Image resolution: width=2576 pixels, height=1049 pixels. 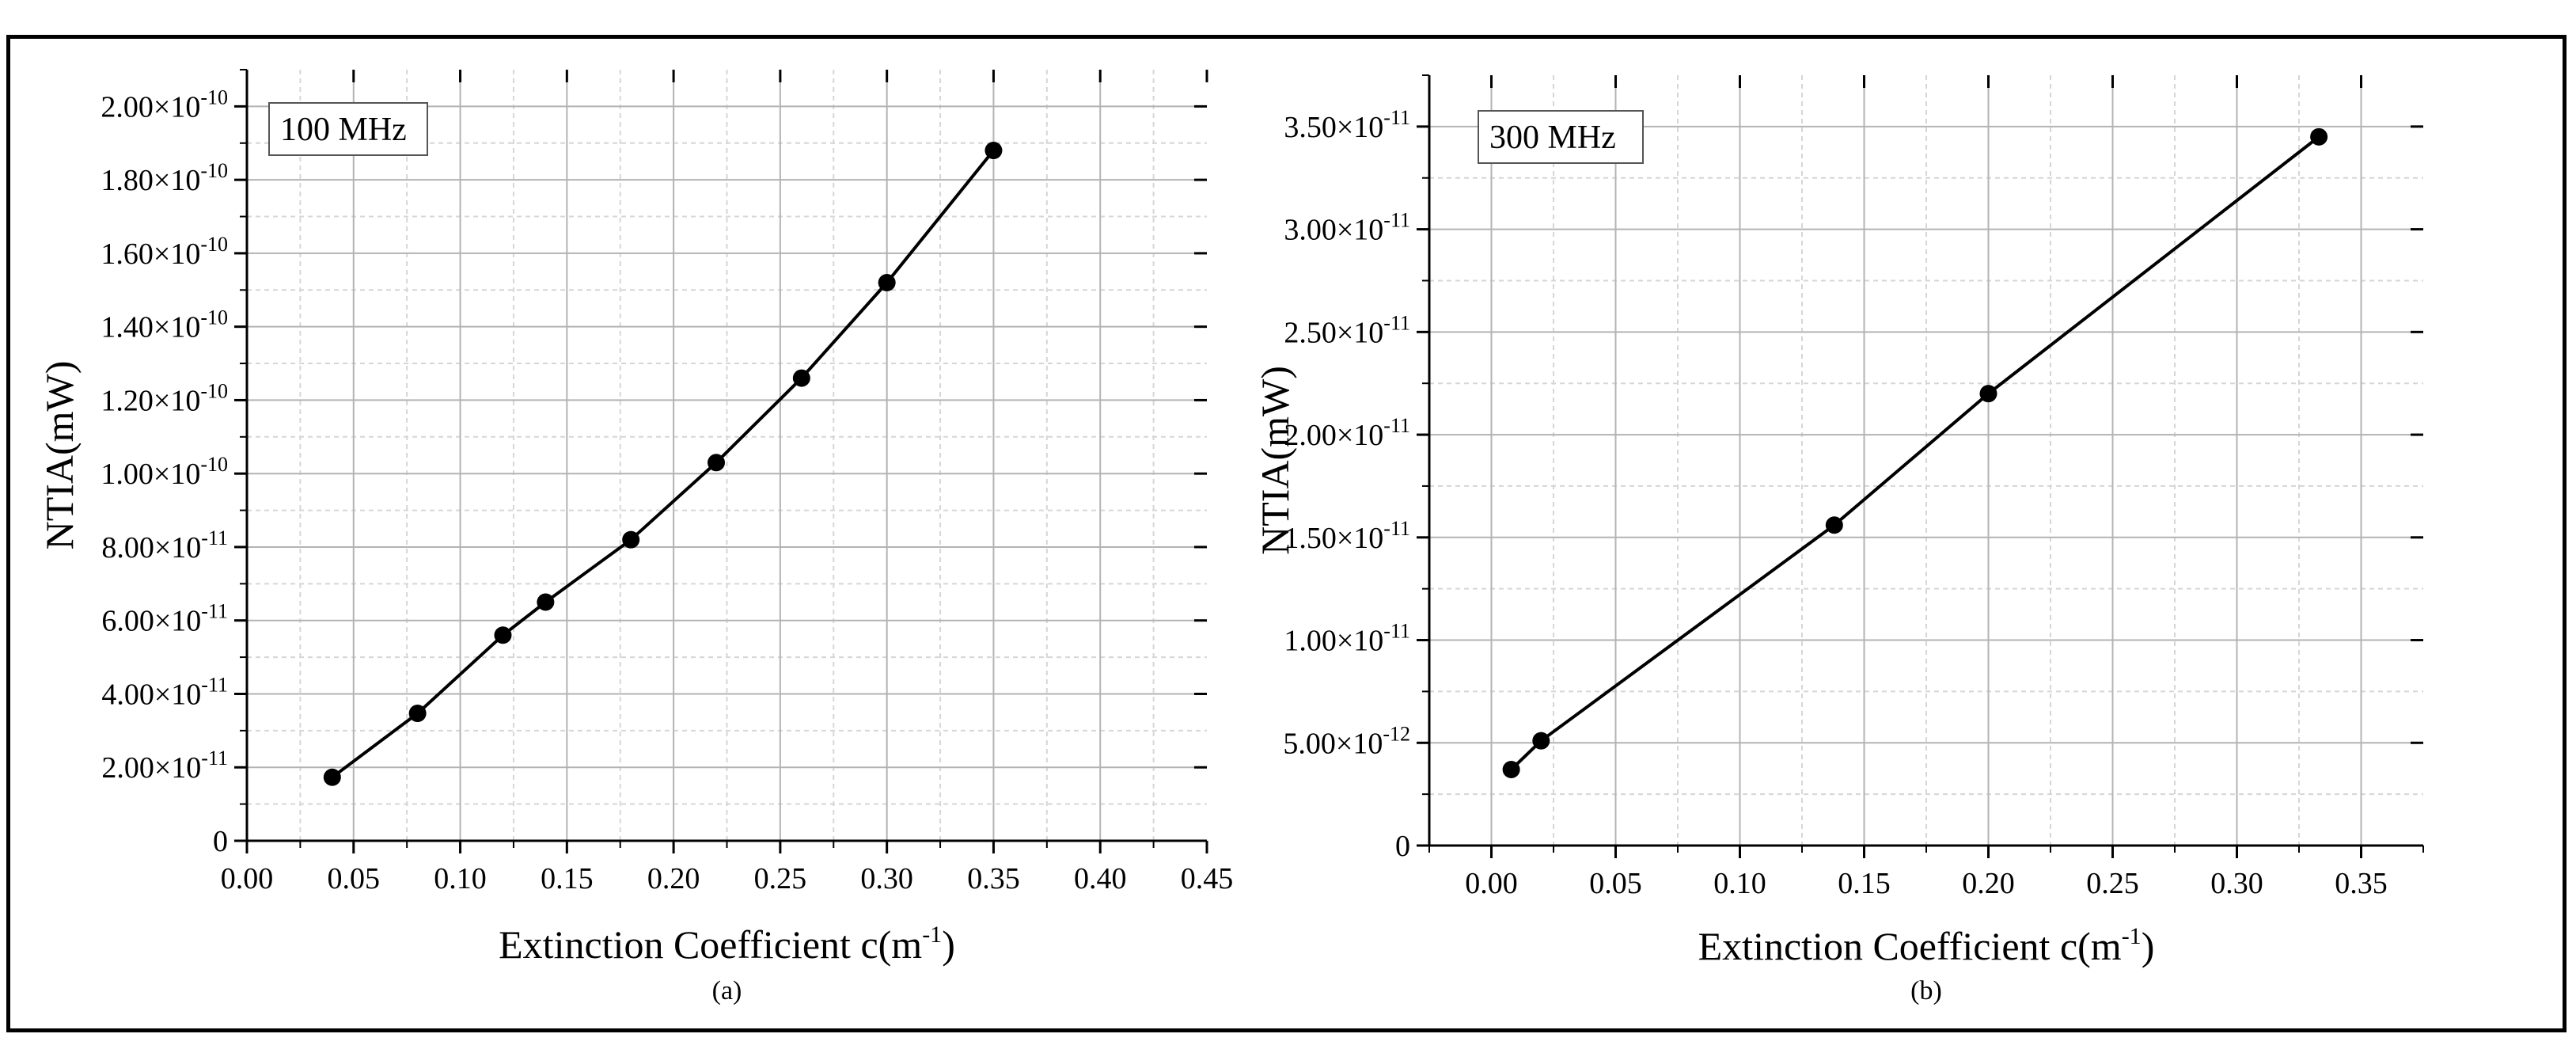 What do you see at coordinates (1552, 138) in the screenshot?
I see `legend-text: 300 MHz` at bounding box center [1552, 138].